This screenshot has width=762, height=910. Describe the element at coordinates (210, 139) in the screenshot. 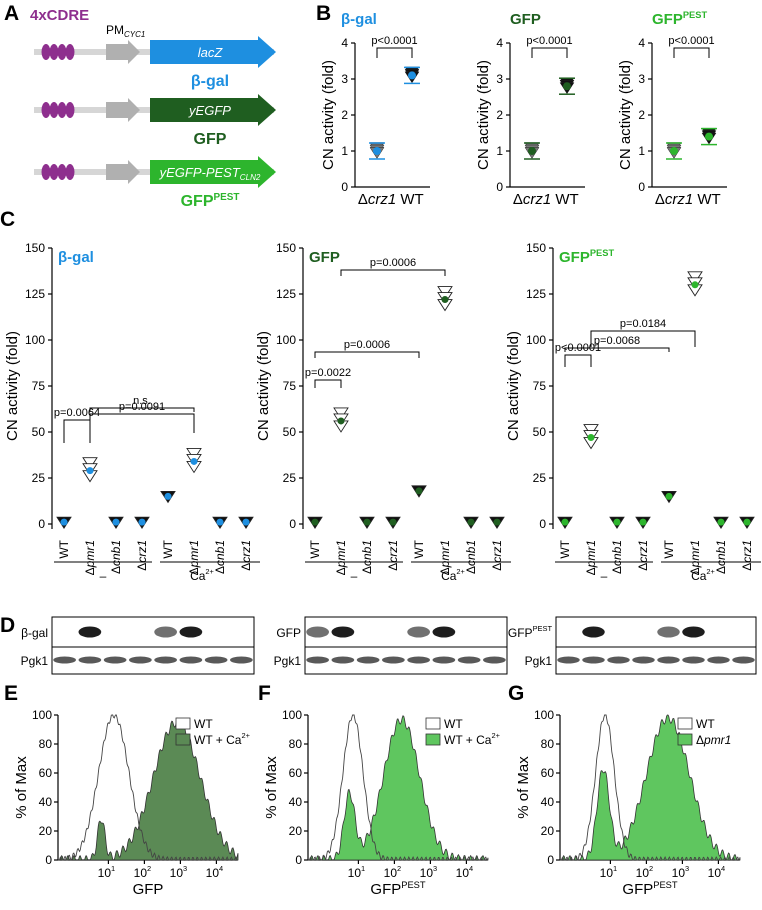

I see `construct-name: GFP` at that location.